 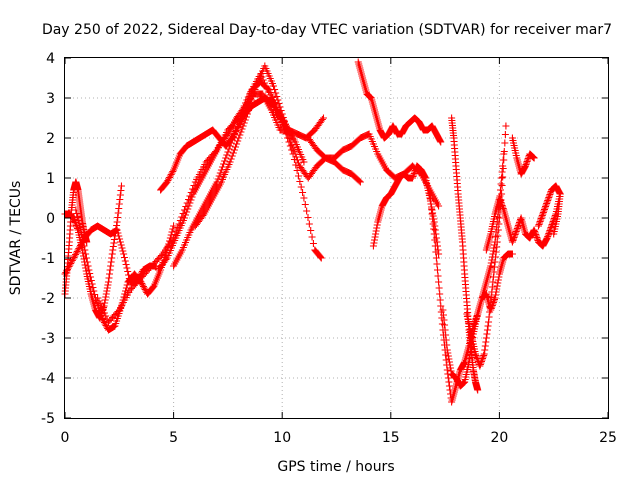 I want to click on y-tick-label: 3, so click(x=50, y=99).